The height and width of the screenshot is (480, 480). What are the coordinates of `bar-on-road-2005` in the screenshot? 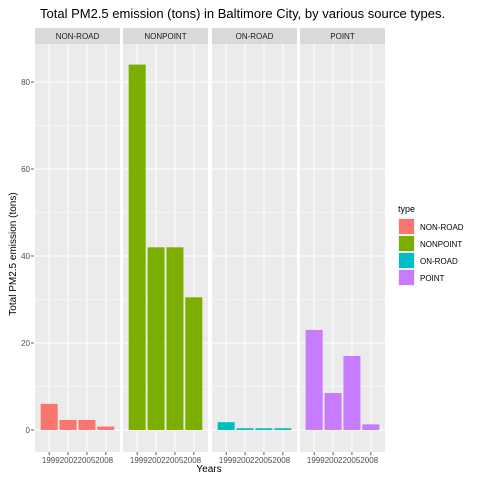 It's located at (264, 429).